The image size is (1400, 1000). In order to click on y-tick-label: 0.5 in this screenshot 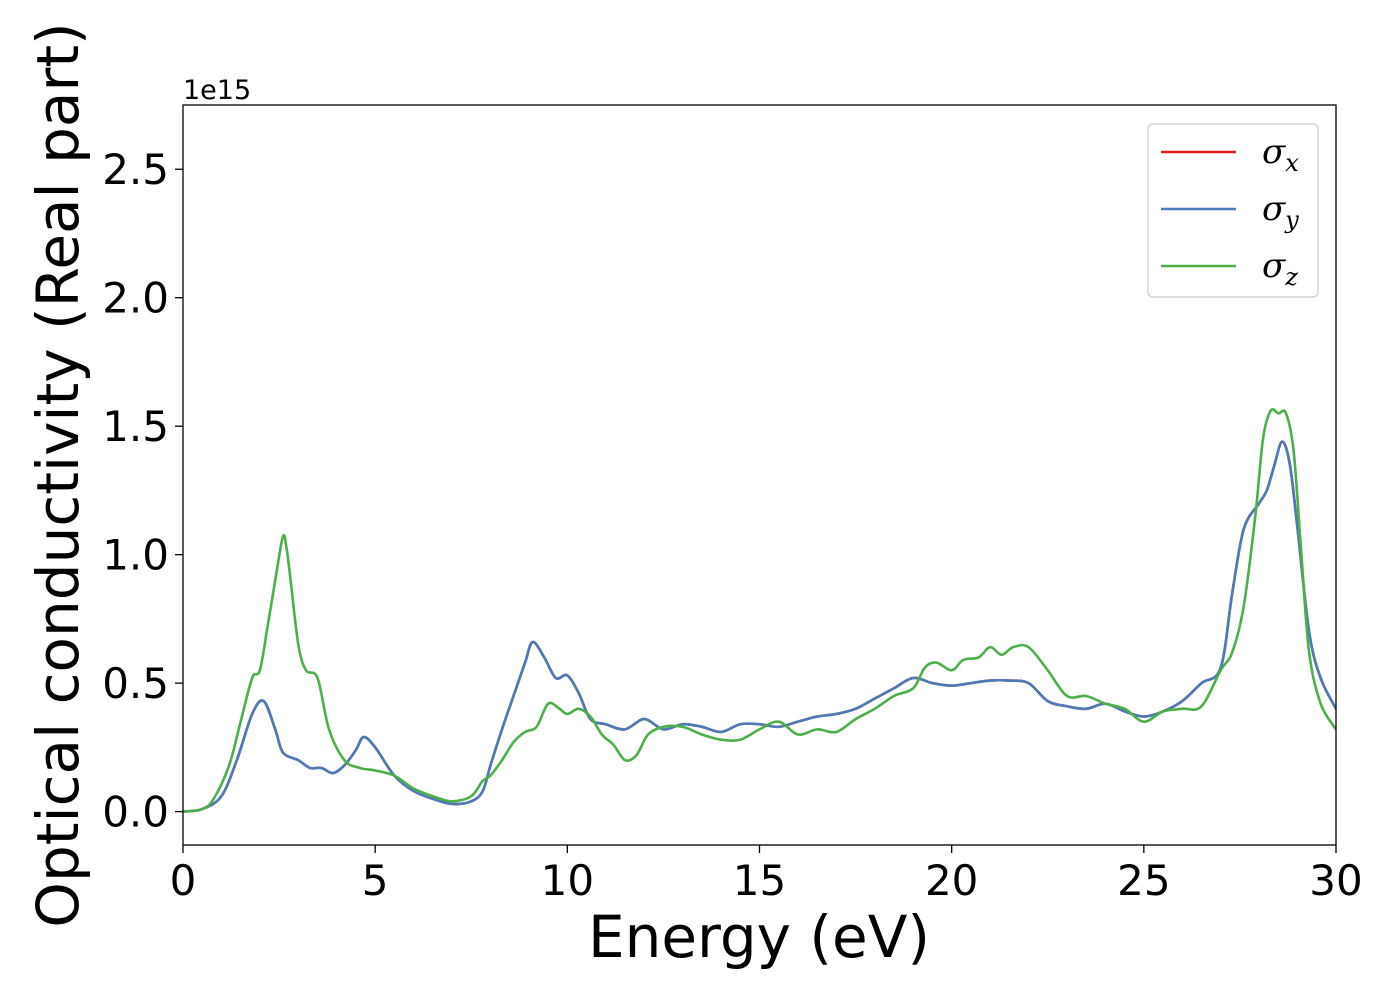, I will do `click(135, 683)`.